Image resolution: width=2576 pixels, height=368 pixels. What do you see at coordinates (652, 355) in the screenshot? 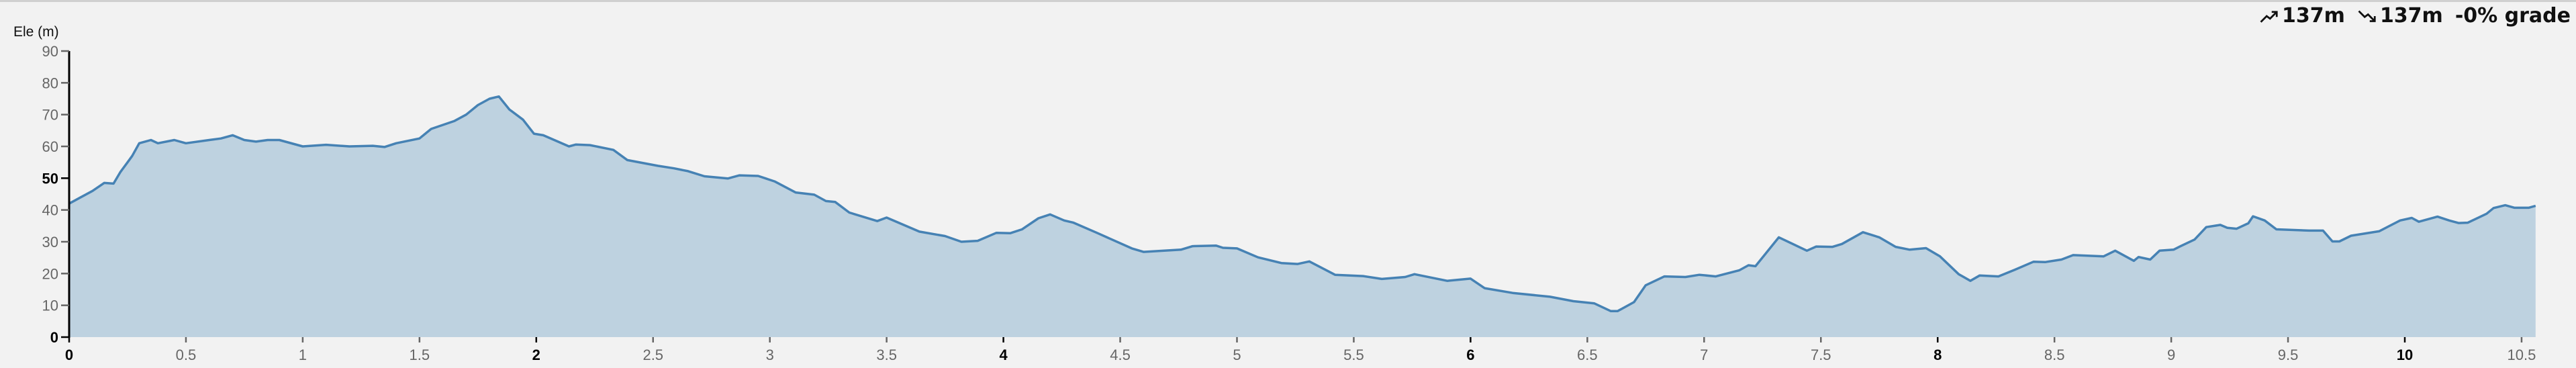
I see `x-tick-label: 2.5` at bounding box center [652, 355].